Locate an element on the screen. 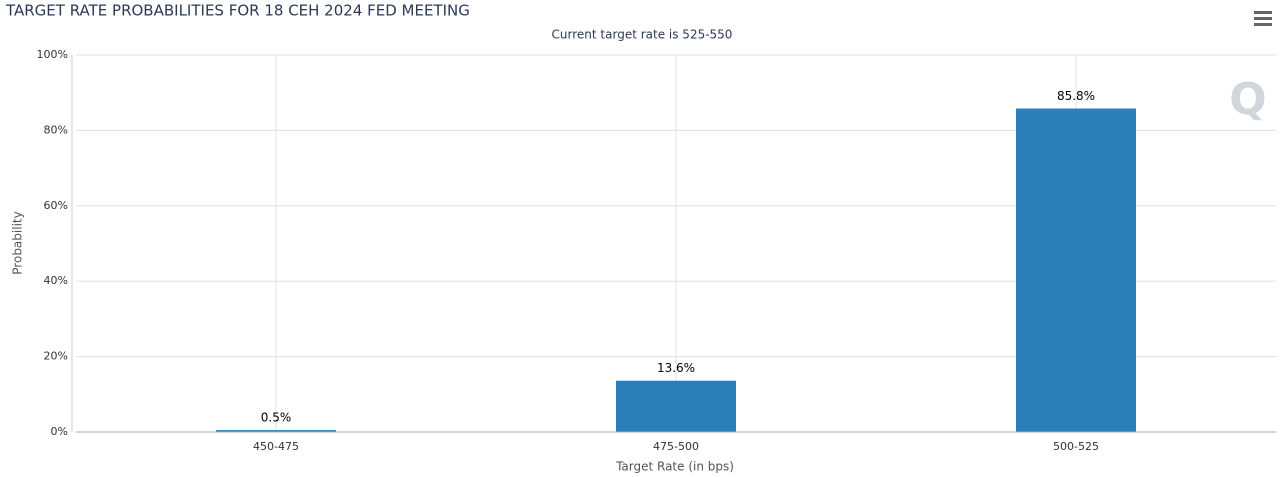  data-label: 0.5% is located at coordinates (276, 418).